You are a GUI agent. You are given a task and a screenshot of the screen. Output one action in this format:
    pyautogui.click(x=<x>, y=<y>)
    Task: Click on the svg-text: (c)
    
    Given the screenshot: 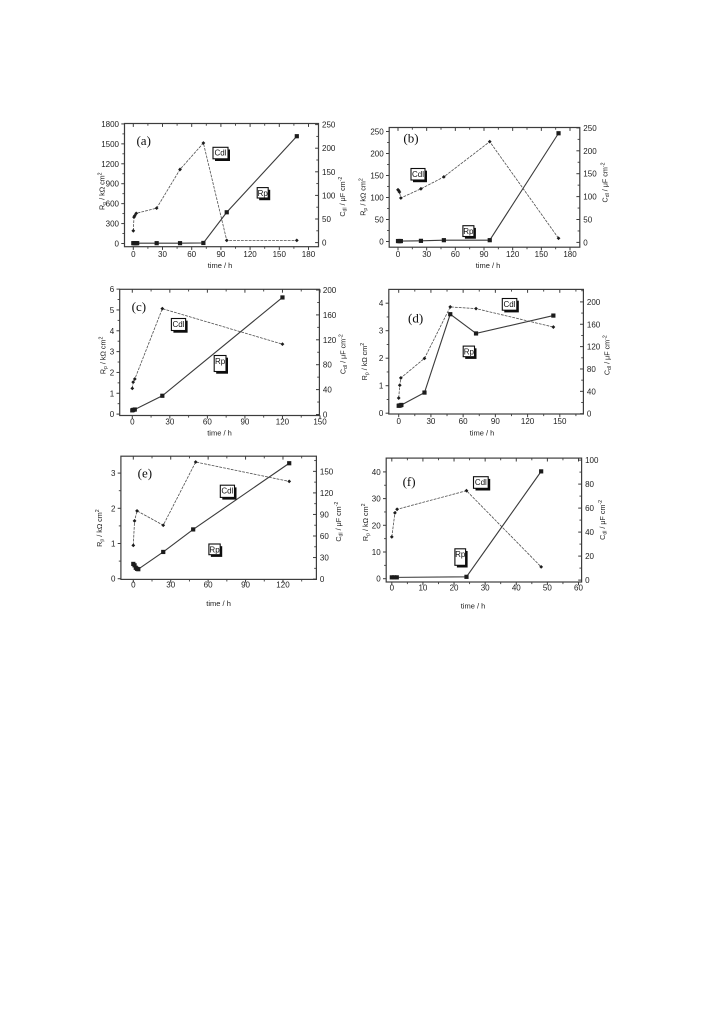 What is the action you would take?
    pyautogui.click(x=139, y=306)
    